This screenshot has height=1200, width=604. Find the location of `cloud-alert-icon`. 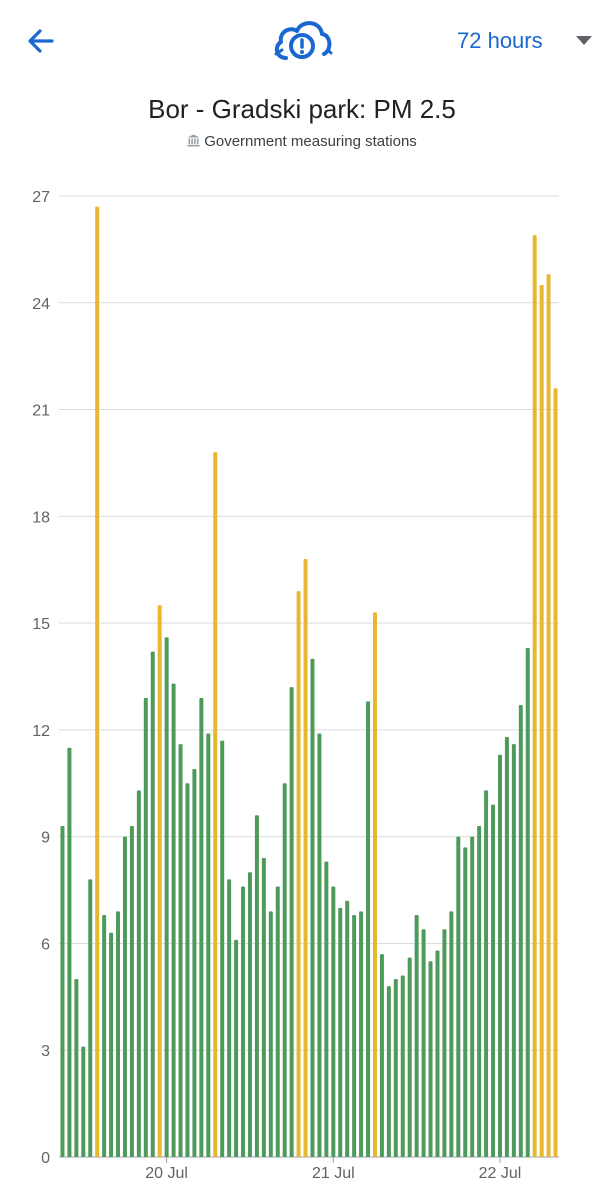

cloud-alert-icon is located at coordinates (303, 40).